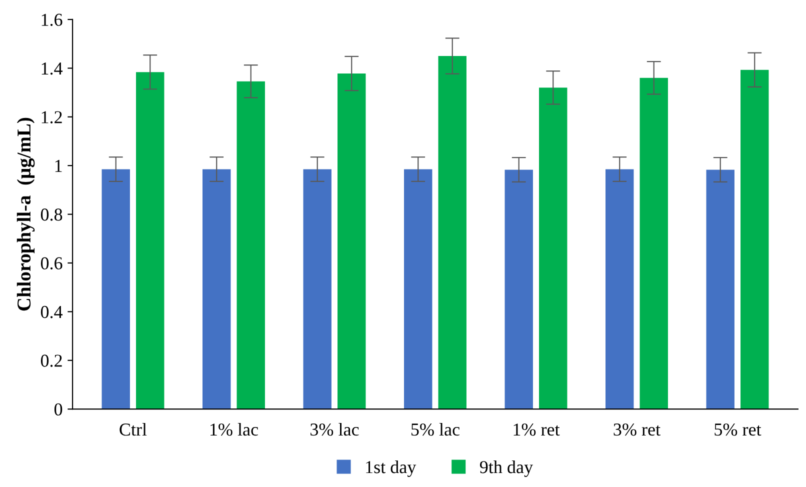 The image size is (806, 487). I want to click on y-tick-label: 0.4, so click(51, 312).